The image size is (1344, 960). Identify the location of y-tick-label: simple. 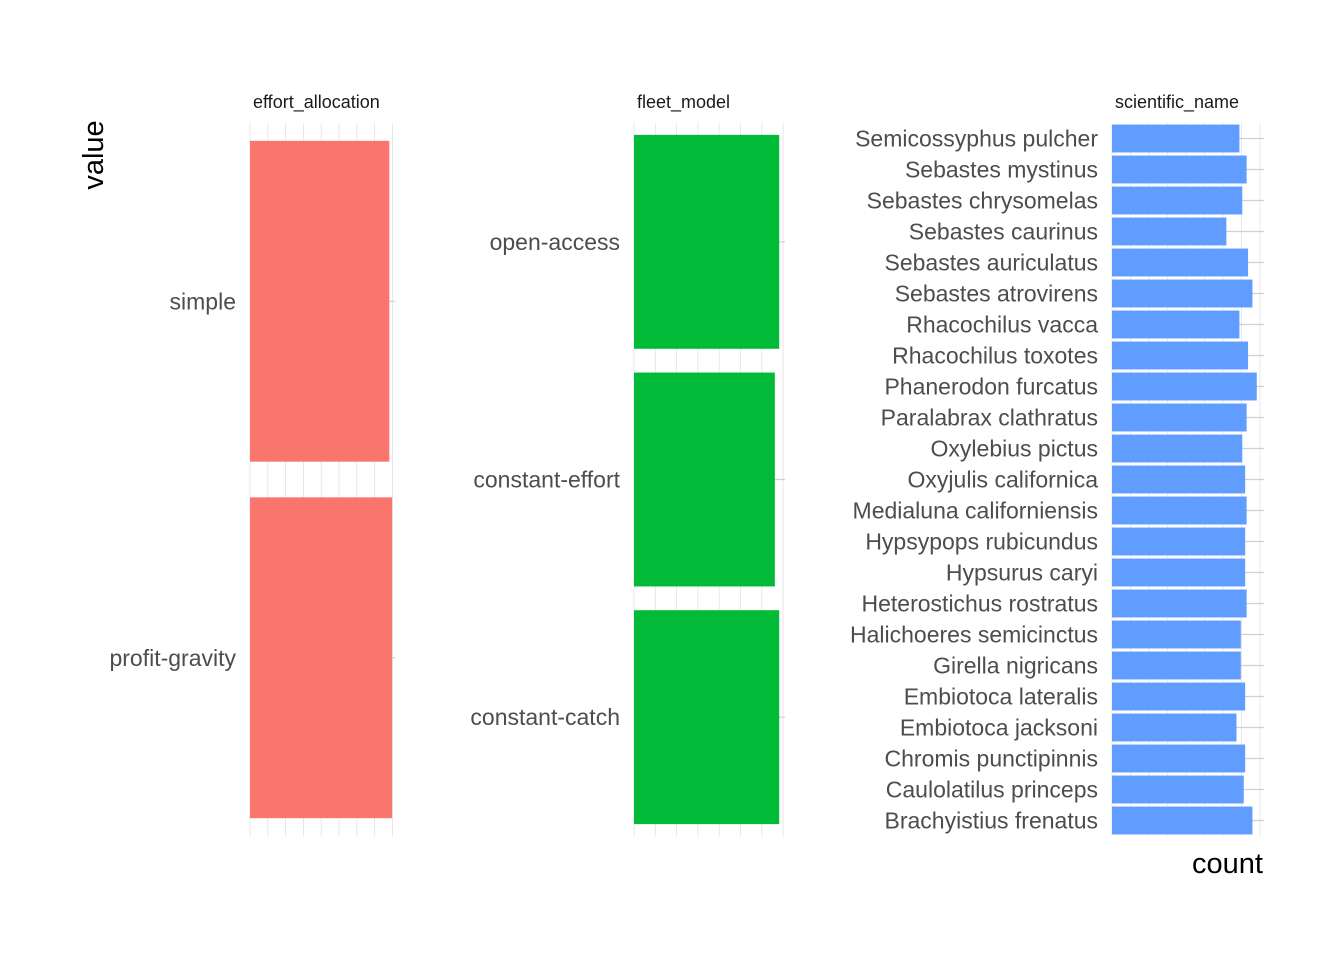
(203, 301).